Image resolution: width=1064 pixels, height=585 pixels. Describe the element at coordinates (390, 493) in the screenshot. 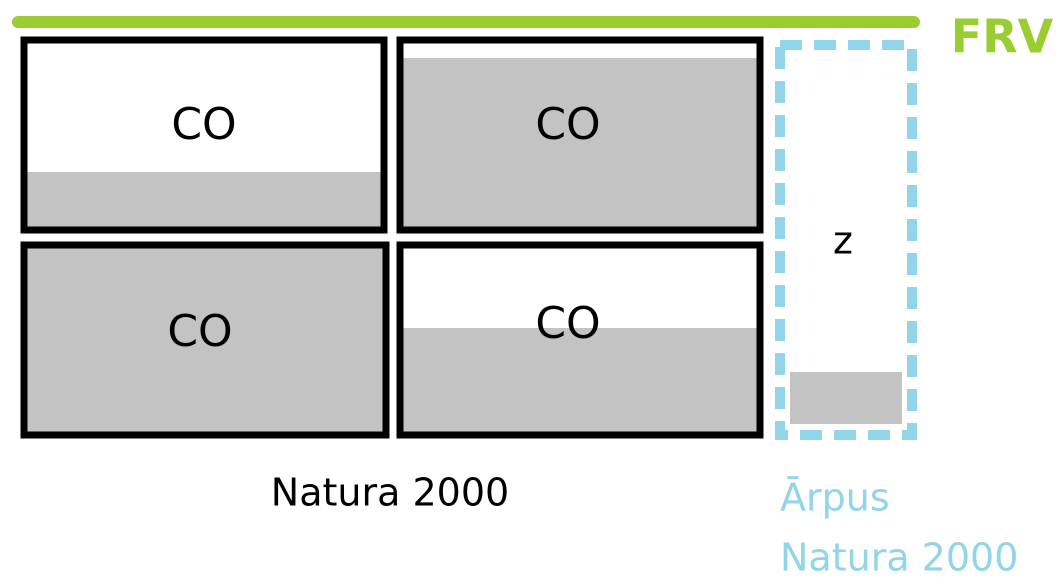

I see `natura-label: Natura 2000` at that location.